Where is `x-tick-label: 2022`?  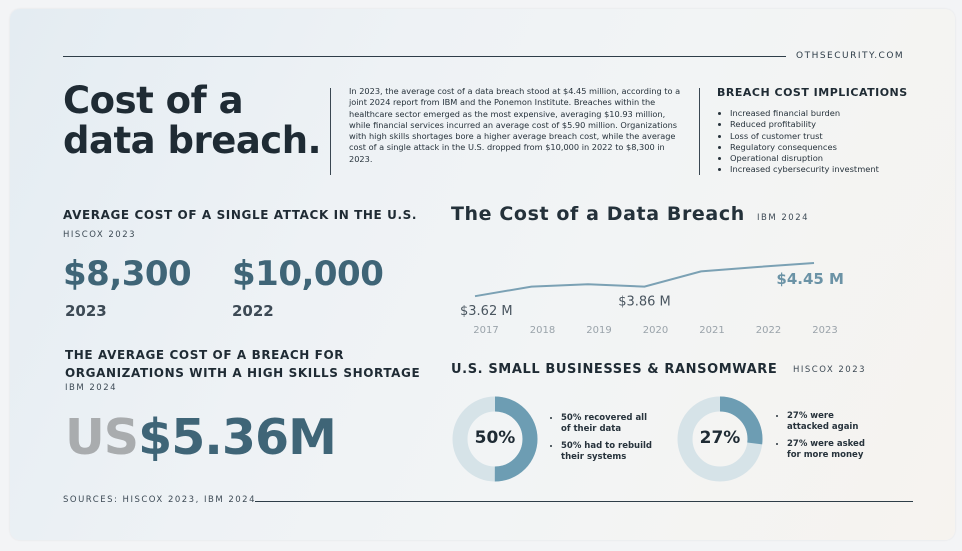 x-tick-label: 2022 is located at coordinates (768, 330).